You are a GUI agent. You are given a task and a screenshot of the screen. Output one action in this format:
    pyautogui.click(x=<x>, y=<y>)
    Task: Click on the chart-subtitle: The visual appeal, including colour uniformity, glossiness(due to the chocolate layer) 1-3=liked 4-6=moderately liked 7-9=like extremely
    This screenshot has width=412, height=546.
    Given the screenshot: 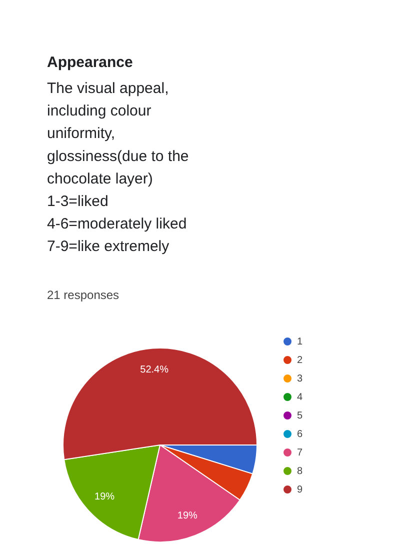 What is the action you would take?
    pyautogui.click(x=118, y=168)
    